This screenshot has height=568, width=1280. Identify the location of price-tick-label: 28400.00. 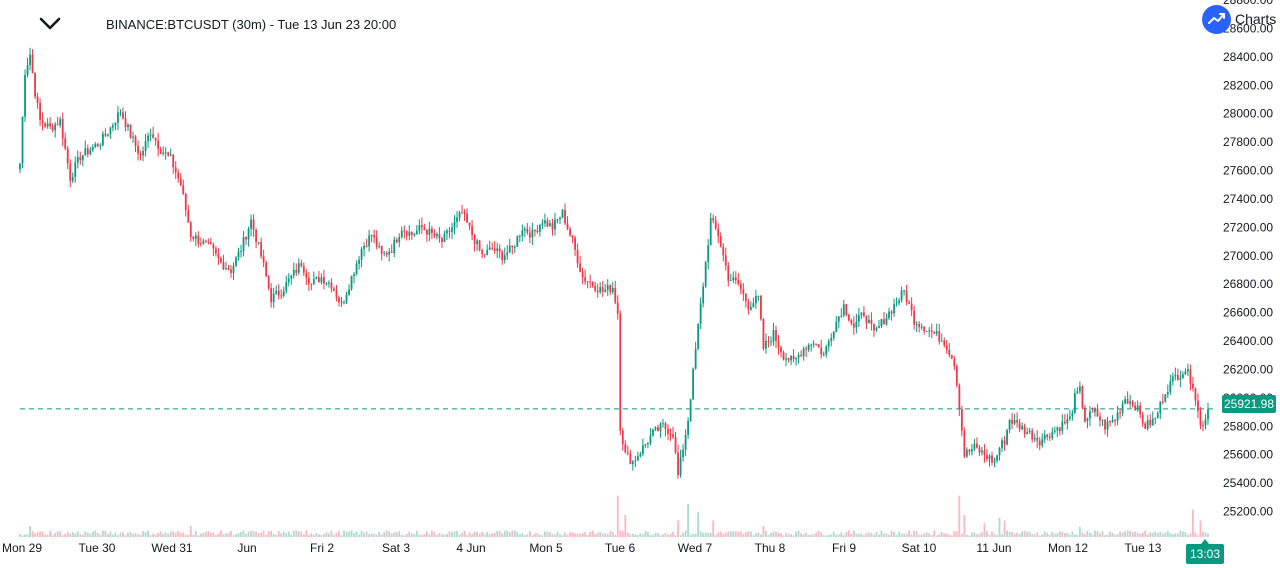
(1248, 57).